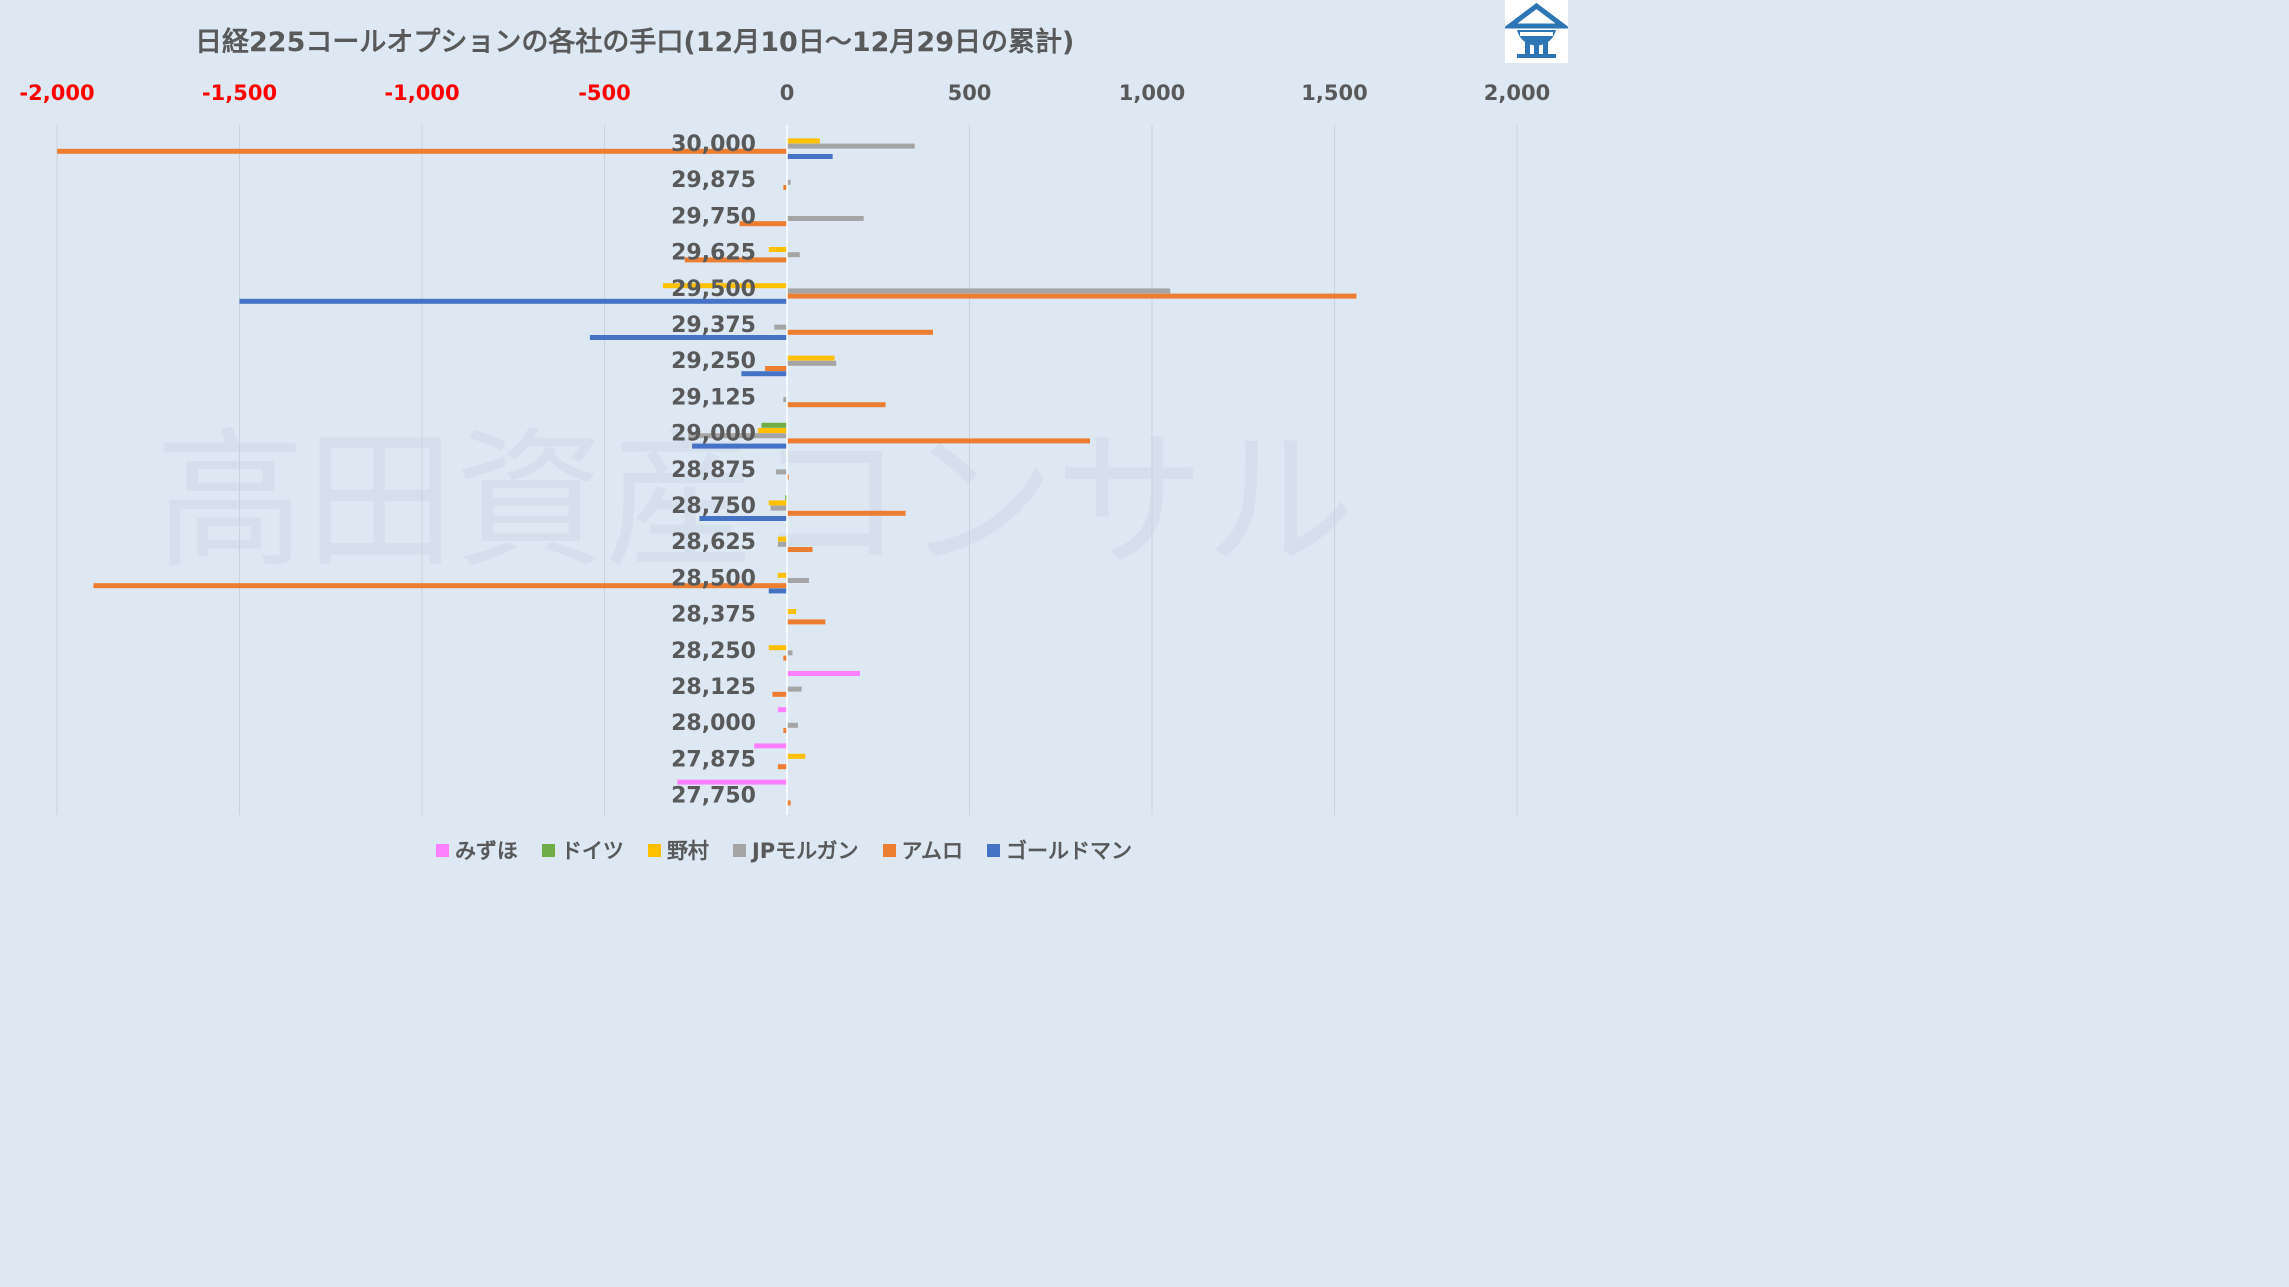 The height and width of the screenshot is (1287, 2289). I want to click on legend-label: ゴールドマン, so click(1069, 851).